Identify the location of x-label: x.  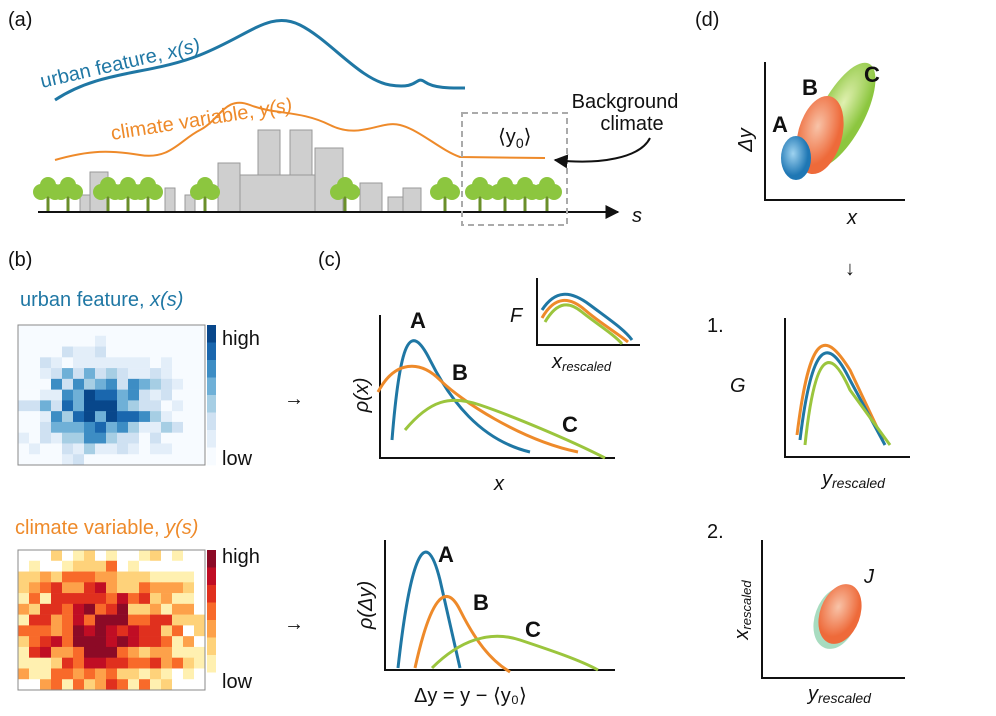
(499, 484).